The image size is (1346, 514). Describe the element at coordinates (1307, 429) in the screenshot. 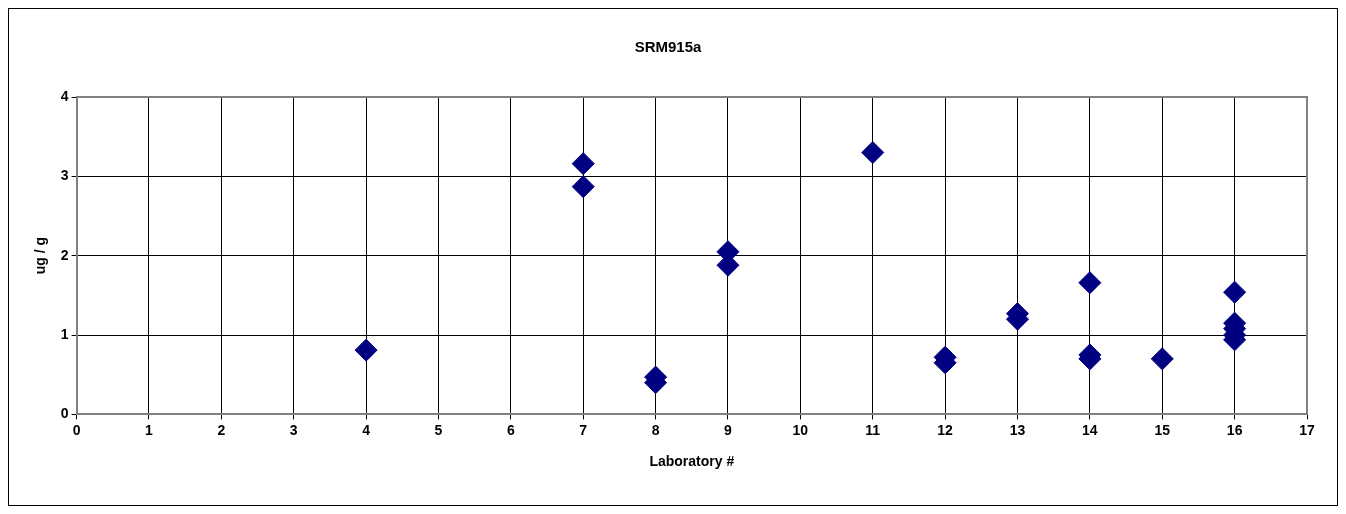

I see `x-tick-label: 17` at that location.